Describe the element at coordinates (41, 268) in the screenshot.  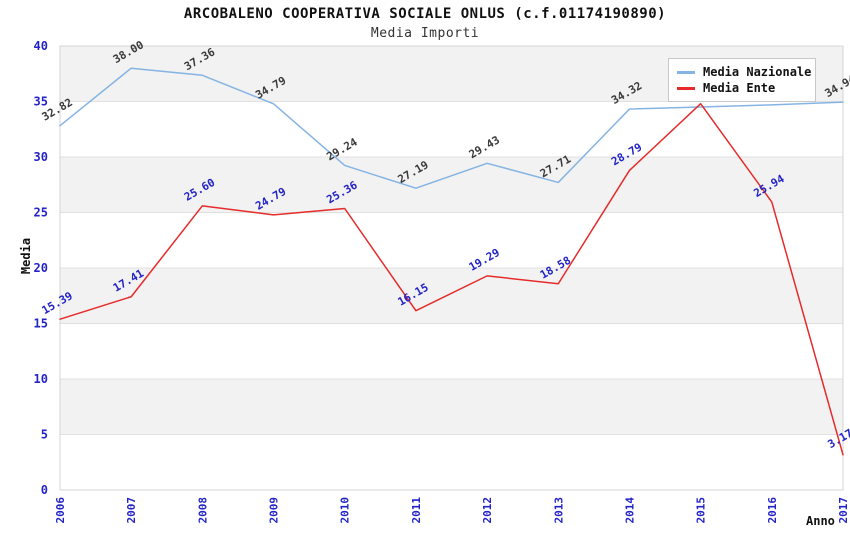
I see `y-tick-label: 20` at that location.